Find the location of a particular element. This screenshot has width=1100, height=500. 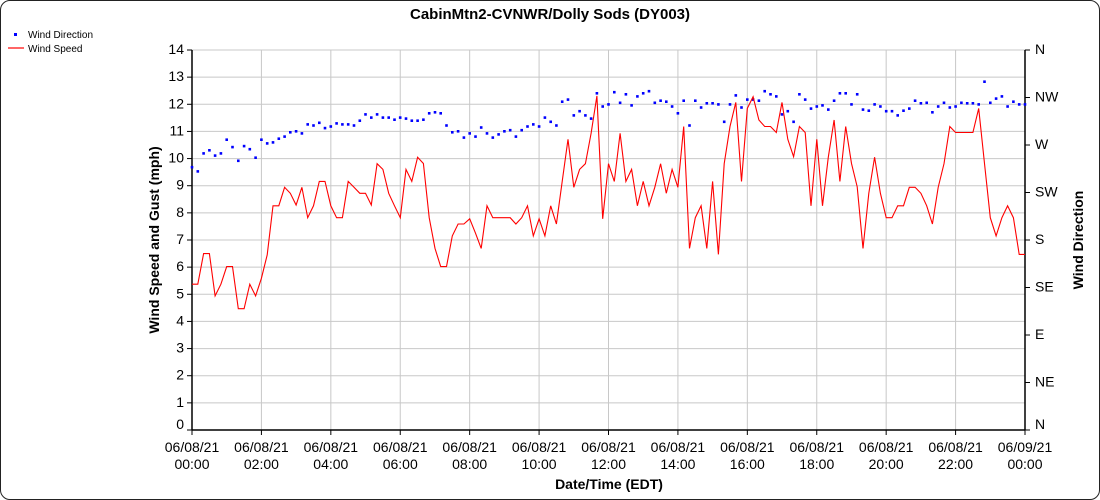

x-tick-time: 20:00 is located at coordinates (886, 464).